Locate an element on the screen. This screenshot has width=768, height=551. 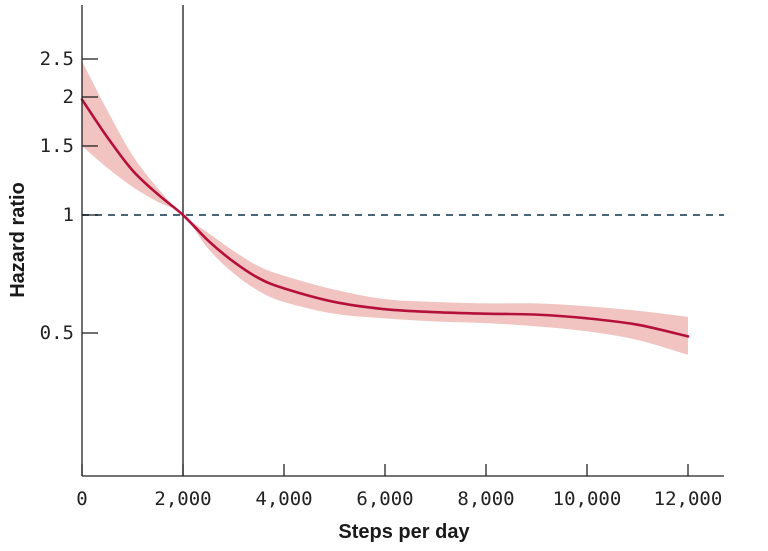
y-tick-label: 2 is located at coordinates (68, 97).